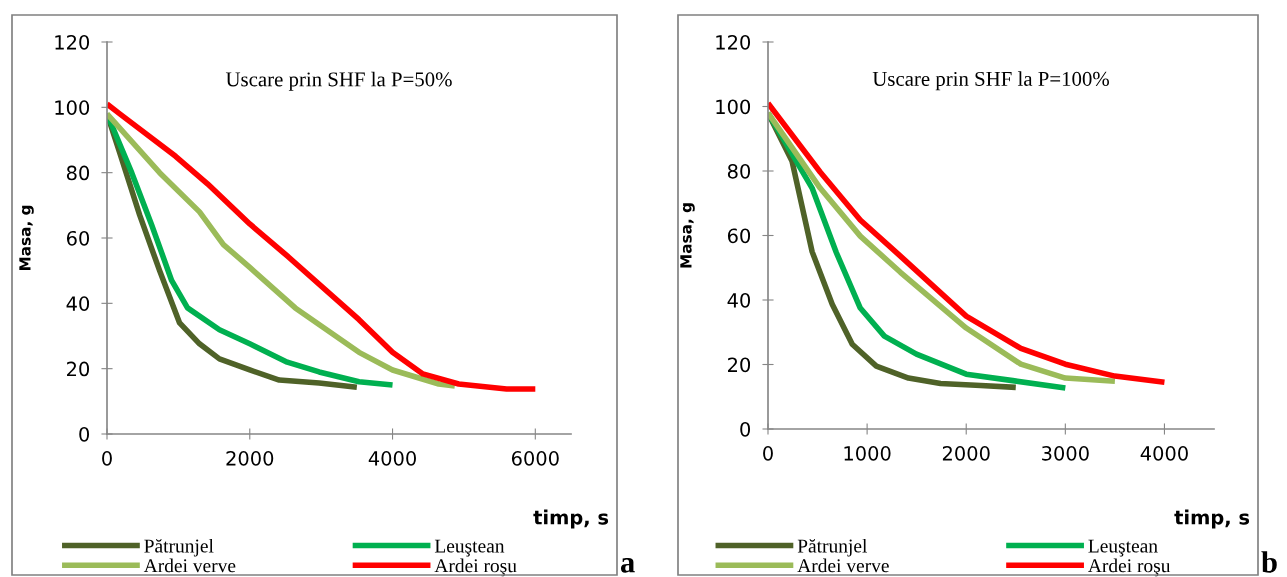  Describe the element at coordinates (535, 458) in the screenshot. I see `x-tick-label: 6000` at that location.